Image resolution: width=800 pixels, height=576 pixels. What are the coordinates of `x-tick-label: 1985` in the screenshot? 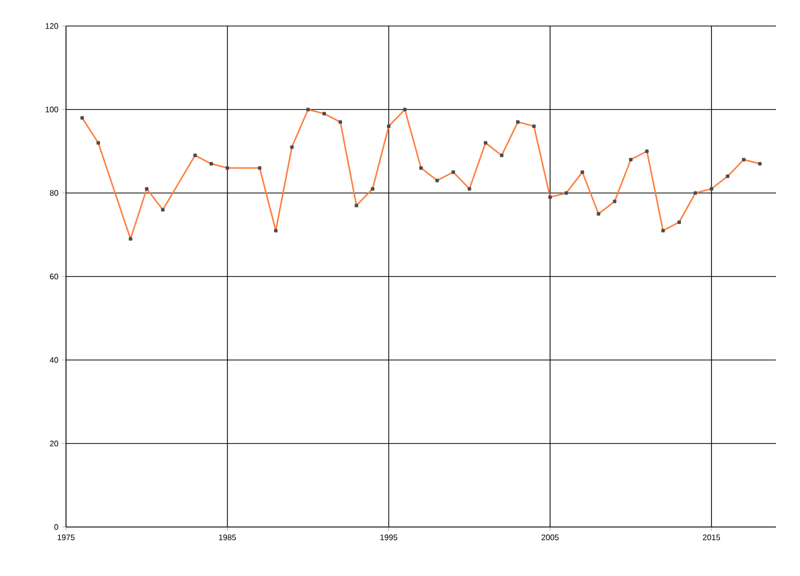 It's located at (227, 537).